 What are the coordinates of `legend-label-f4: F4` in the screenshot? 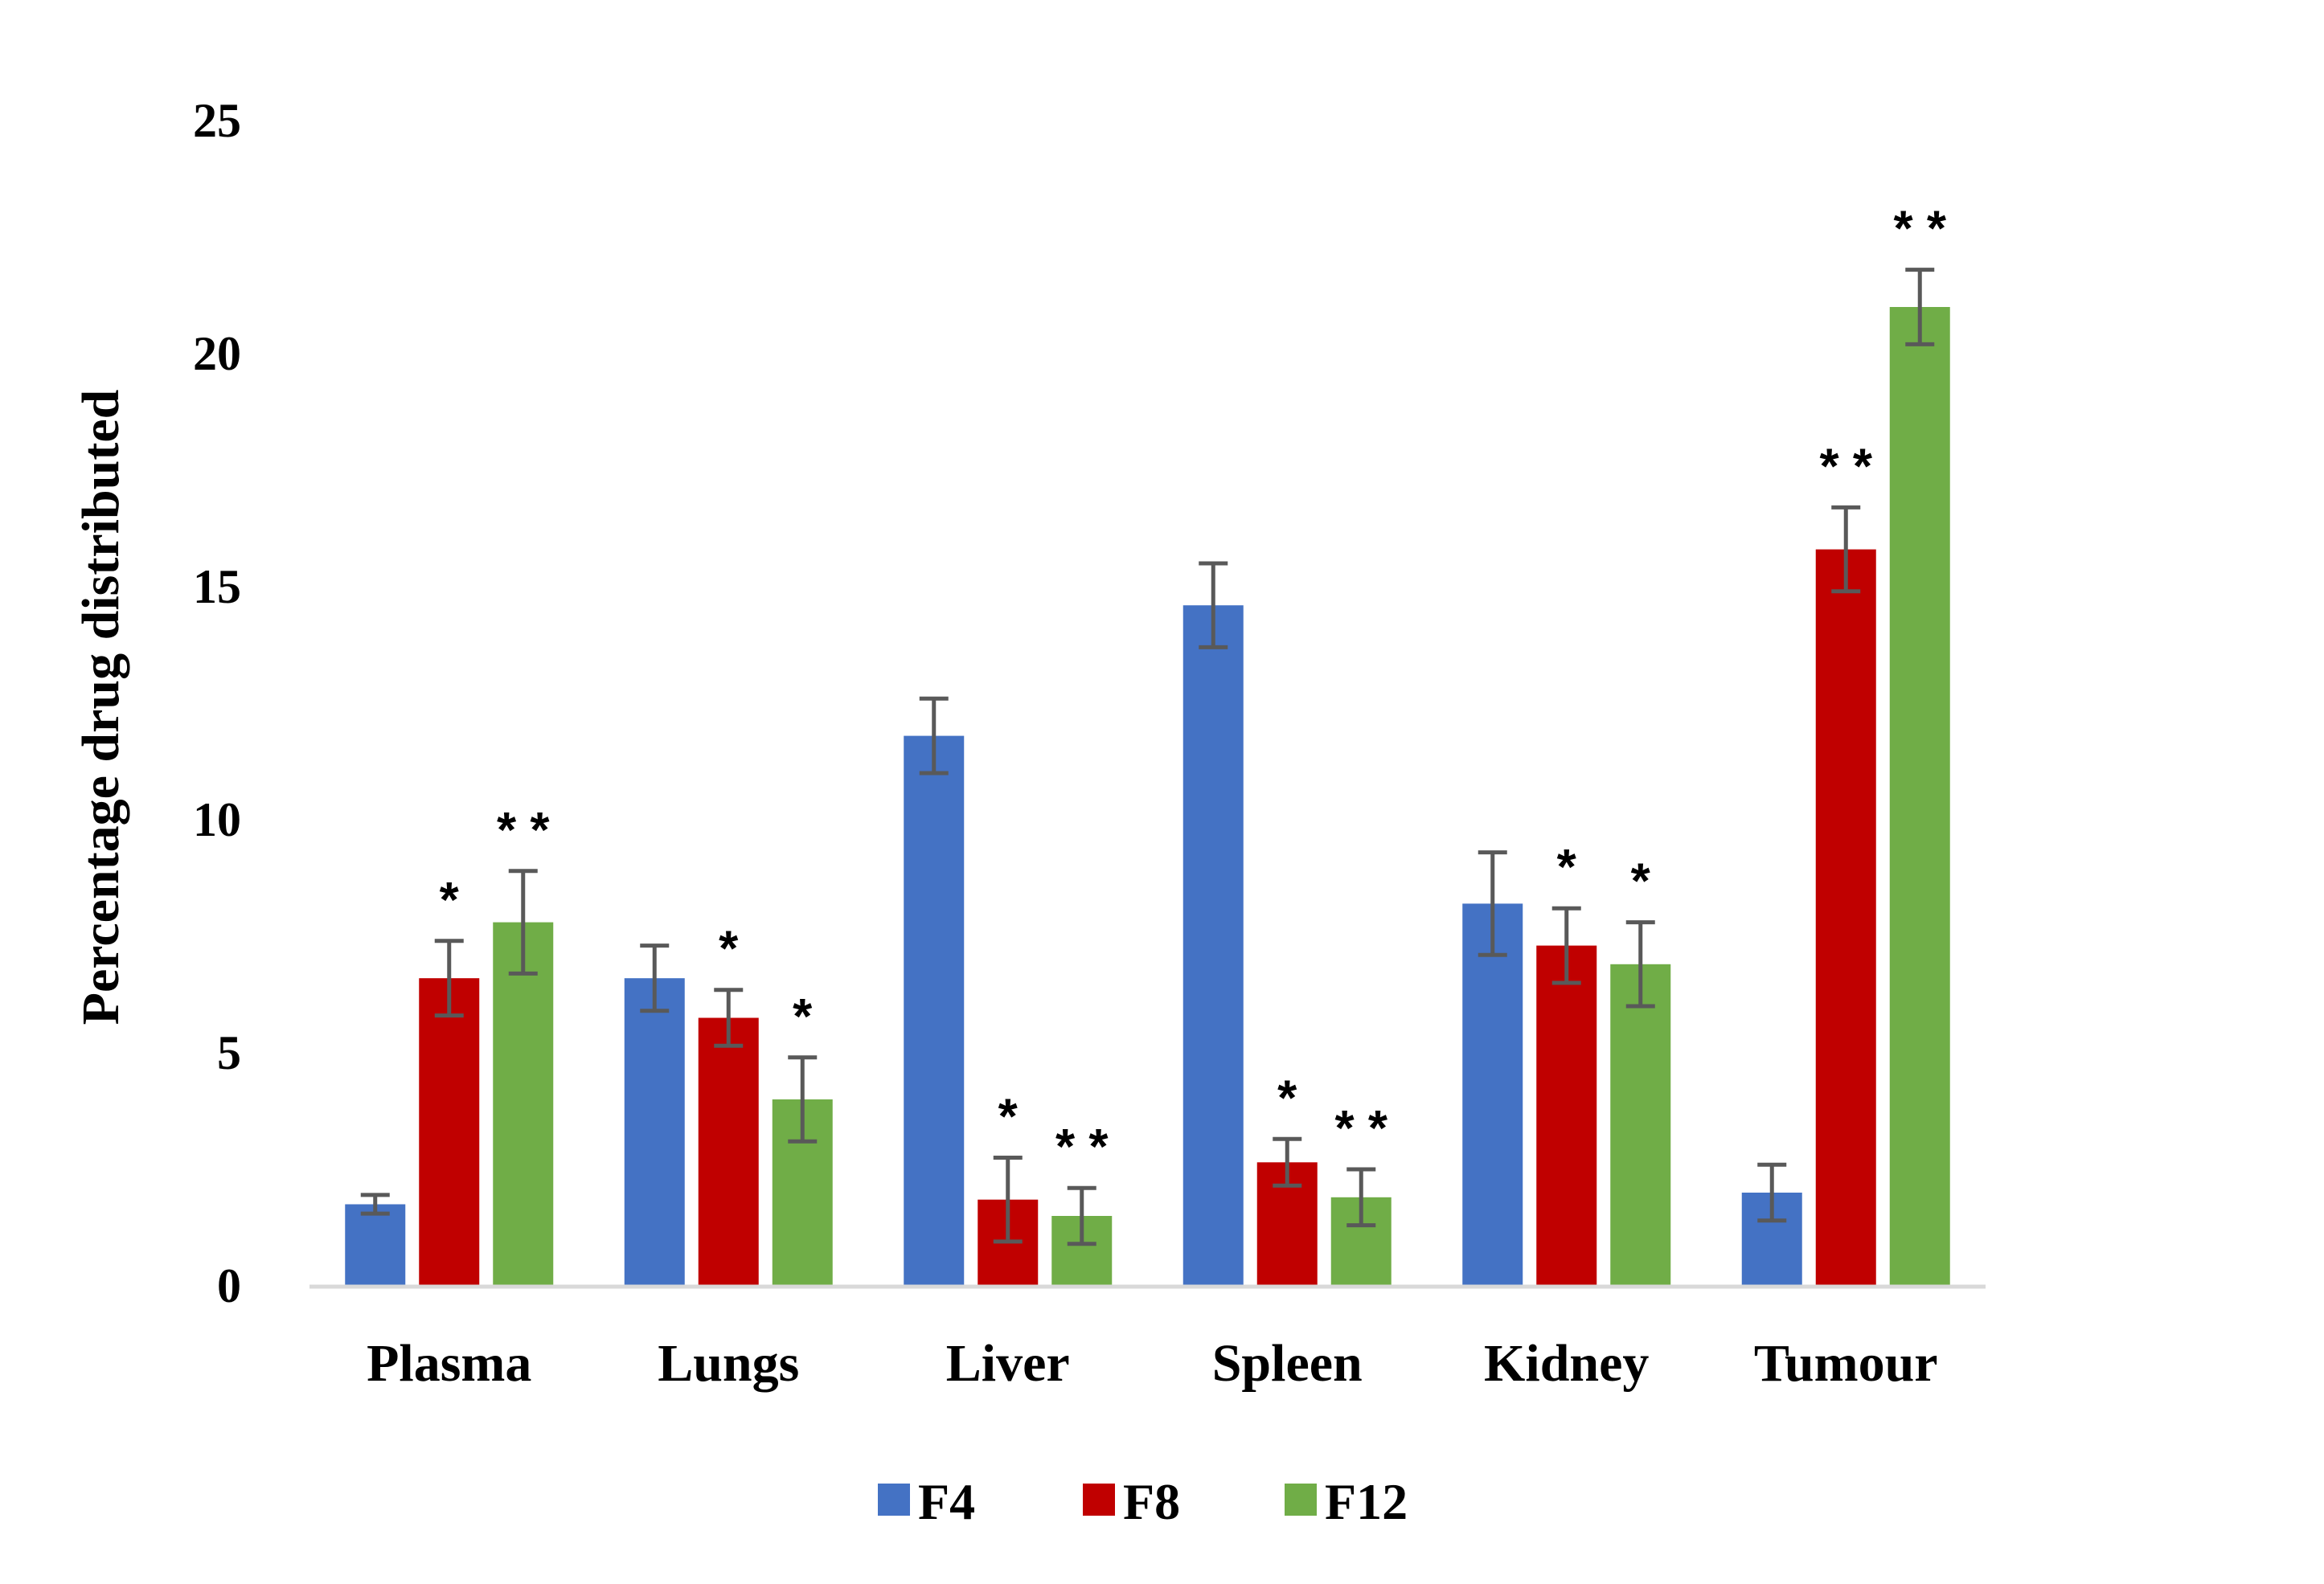 It's located at (946, 1501).